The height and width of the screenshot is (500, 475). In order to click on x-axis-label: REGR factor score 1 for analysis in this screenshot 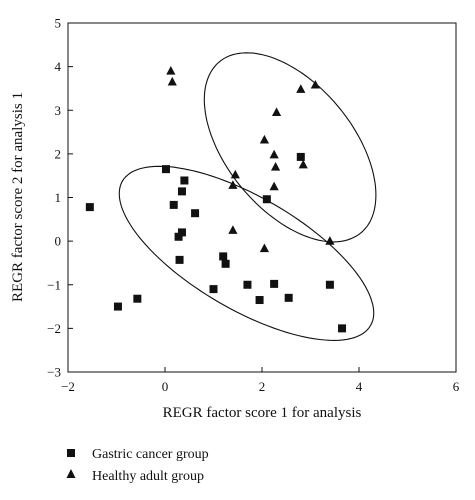, I will do `click(262, 413)`.